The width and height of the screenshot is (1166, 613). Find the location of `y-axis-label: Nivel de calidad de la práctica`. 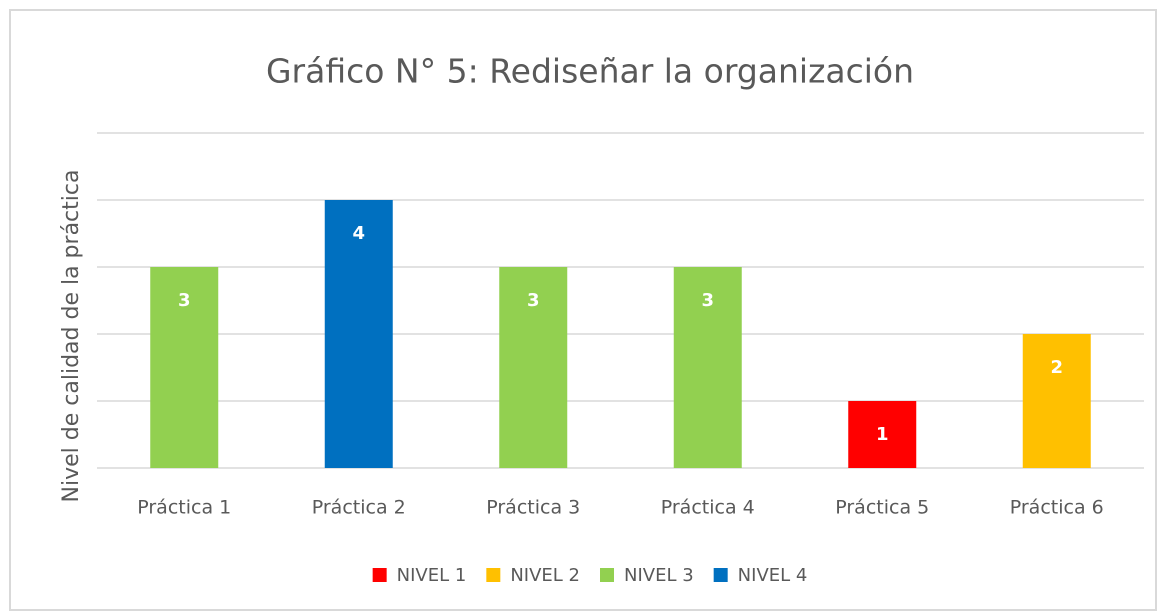

y-axis-label: Nivel de calidad de la práctica is located at coordinates (71, 336).